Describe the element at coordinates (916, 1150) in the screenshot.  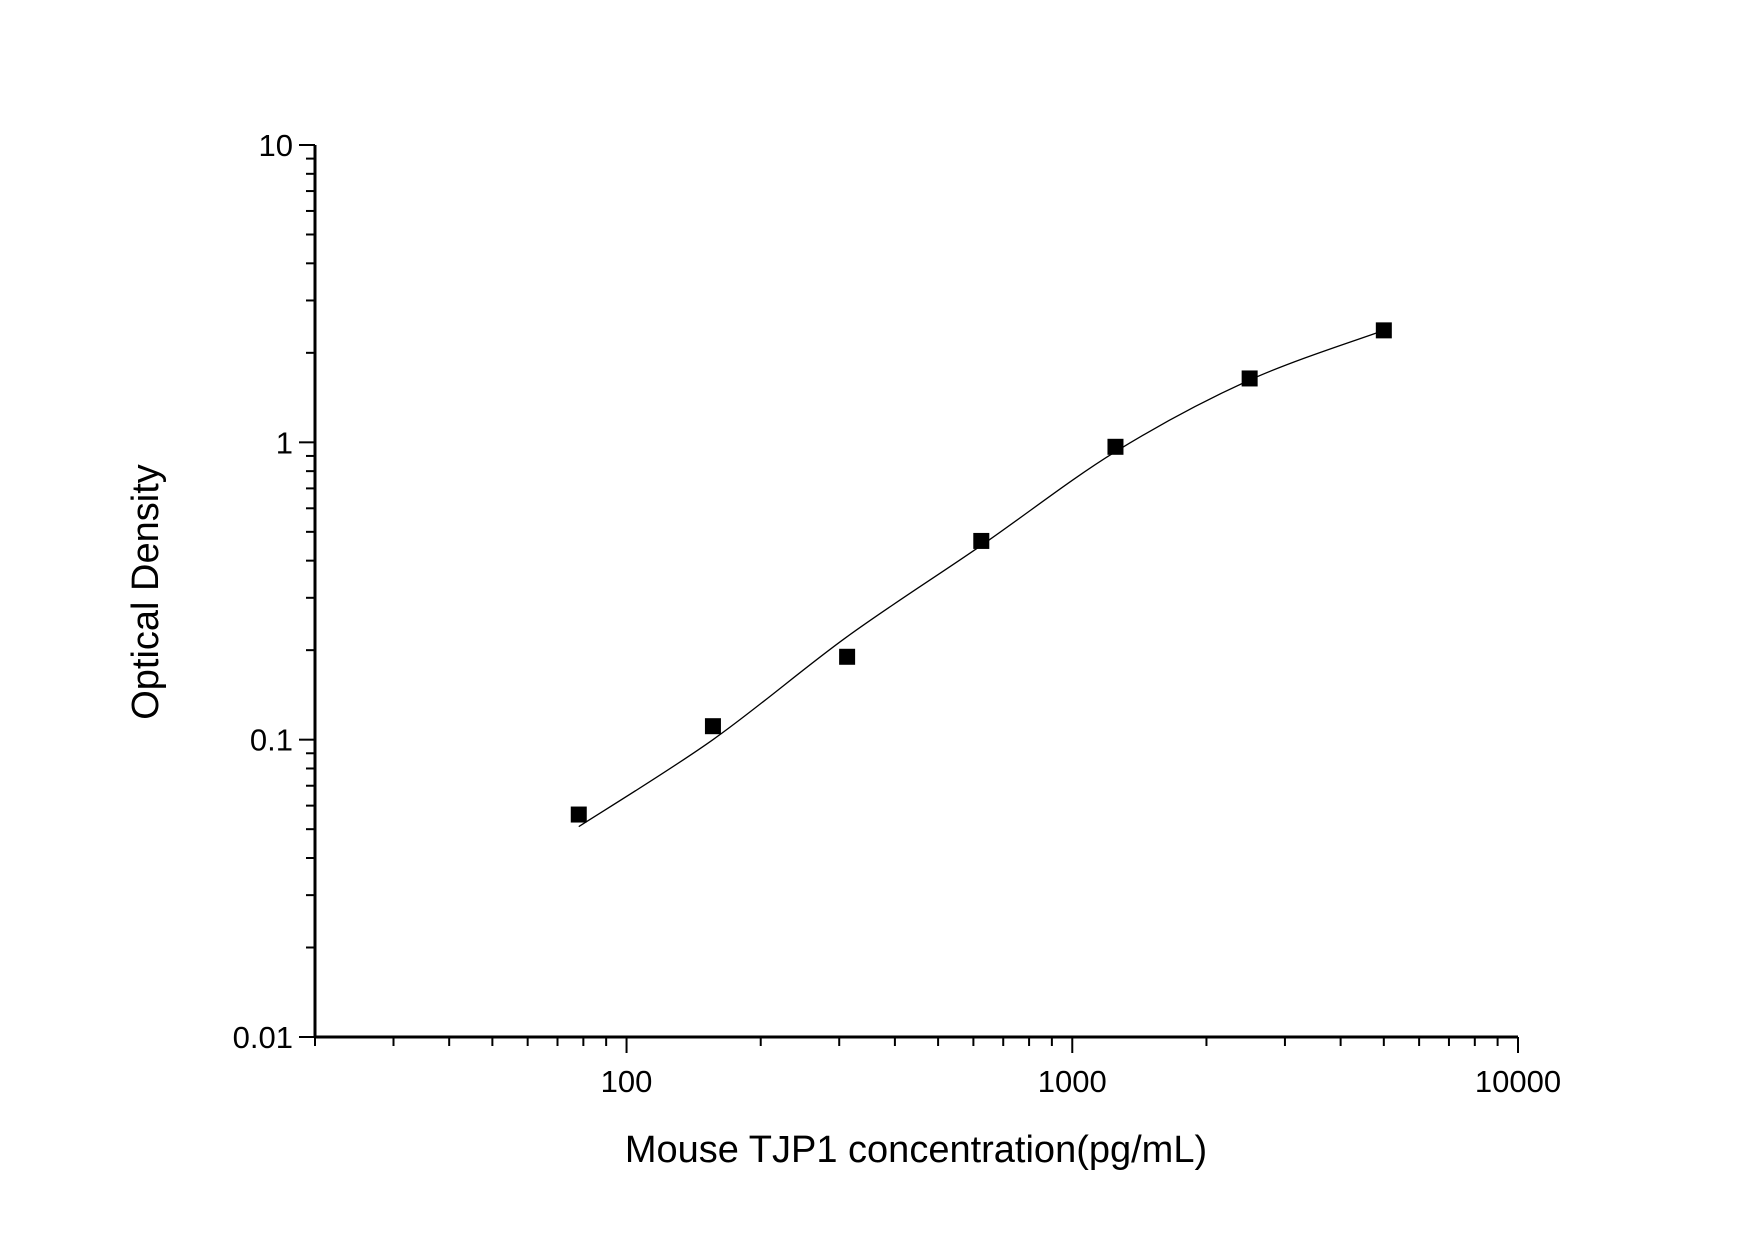
I see `x-axis-title: Mouse TJP1 concentration(pg/mL)` at that location.